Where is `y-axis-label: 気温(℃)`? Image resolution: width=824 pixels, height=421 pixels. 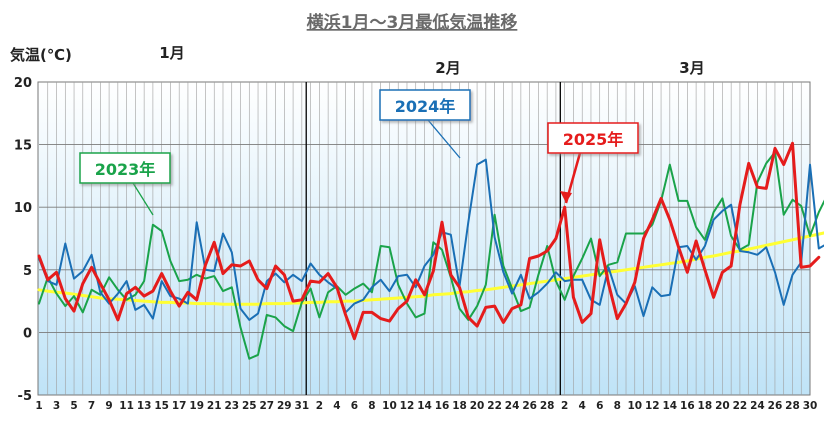 y-axis-label: 気温(℃) is located at coordinates (41, 55).